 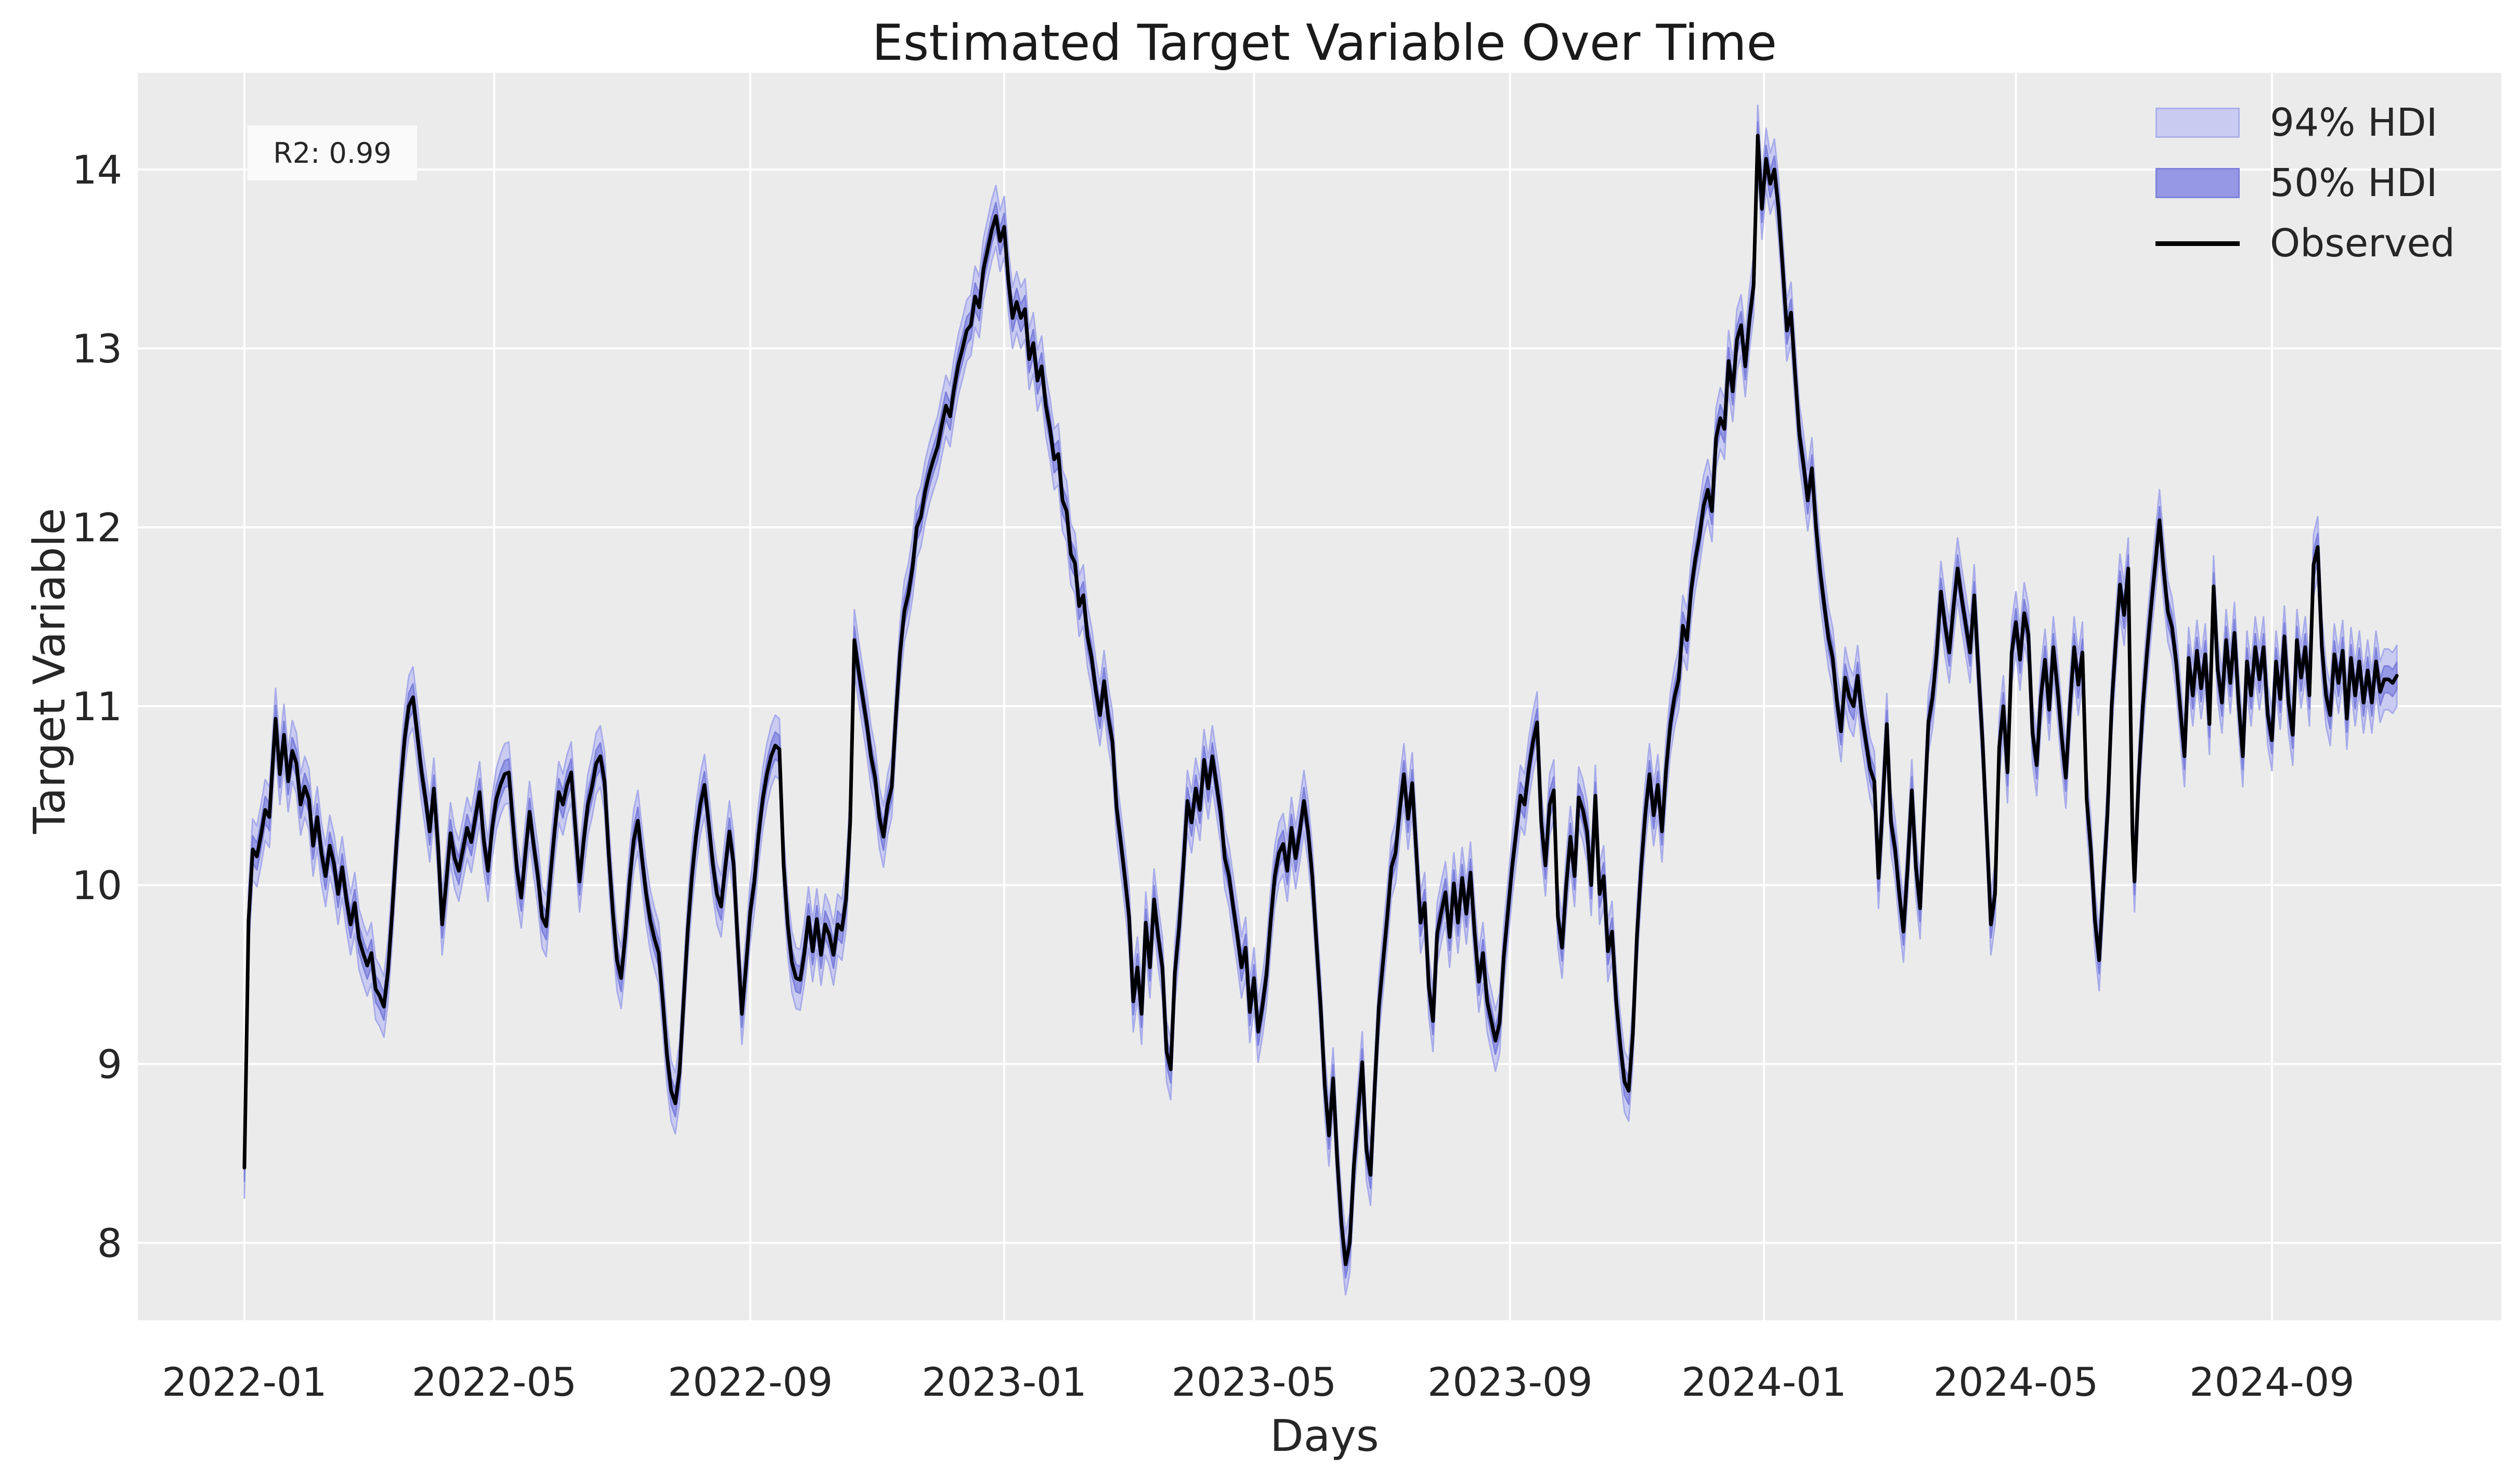 I want to click on hdi94-swatch-icon, so click(x=2197, y=123).